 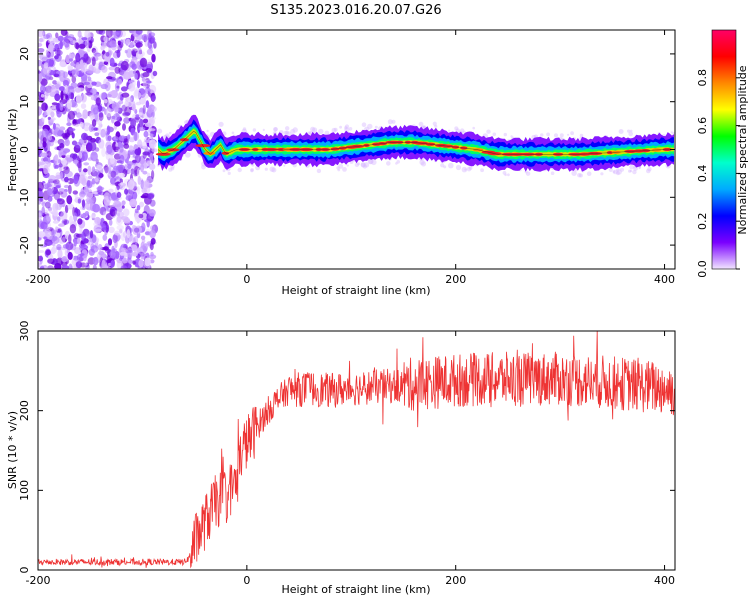 I want to click on ridge-centerline, so click(x=415, y=142).